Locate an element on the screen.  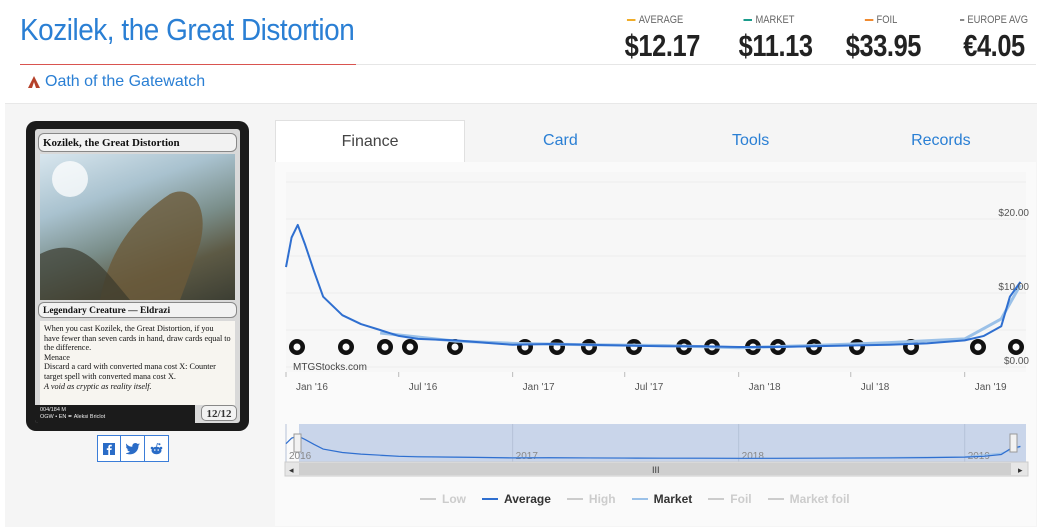
price-average-label: AVERAGE is located at coordinates (661, 20).